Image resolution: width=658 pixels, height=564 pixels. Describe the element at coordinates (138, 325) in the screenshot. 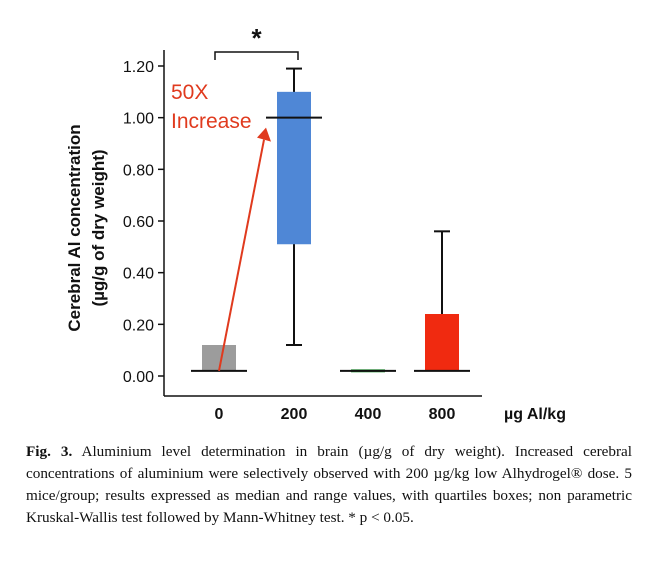

I see `y-tick-label: 0.20` at that location.